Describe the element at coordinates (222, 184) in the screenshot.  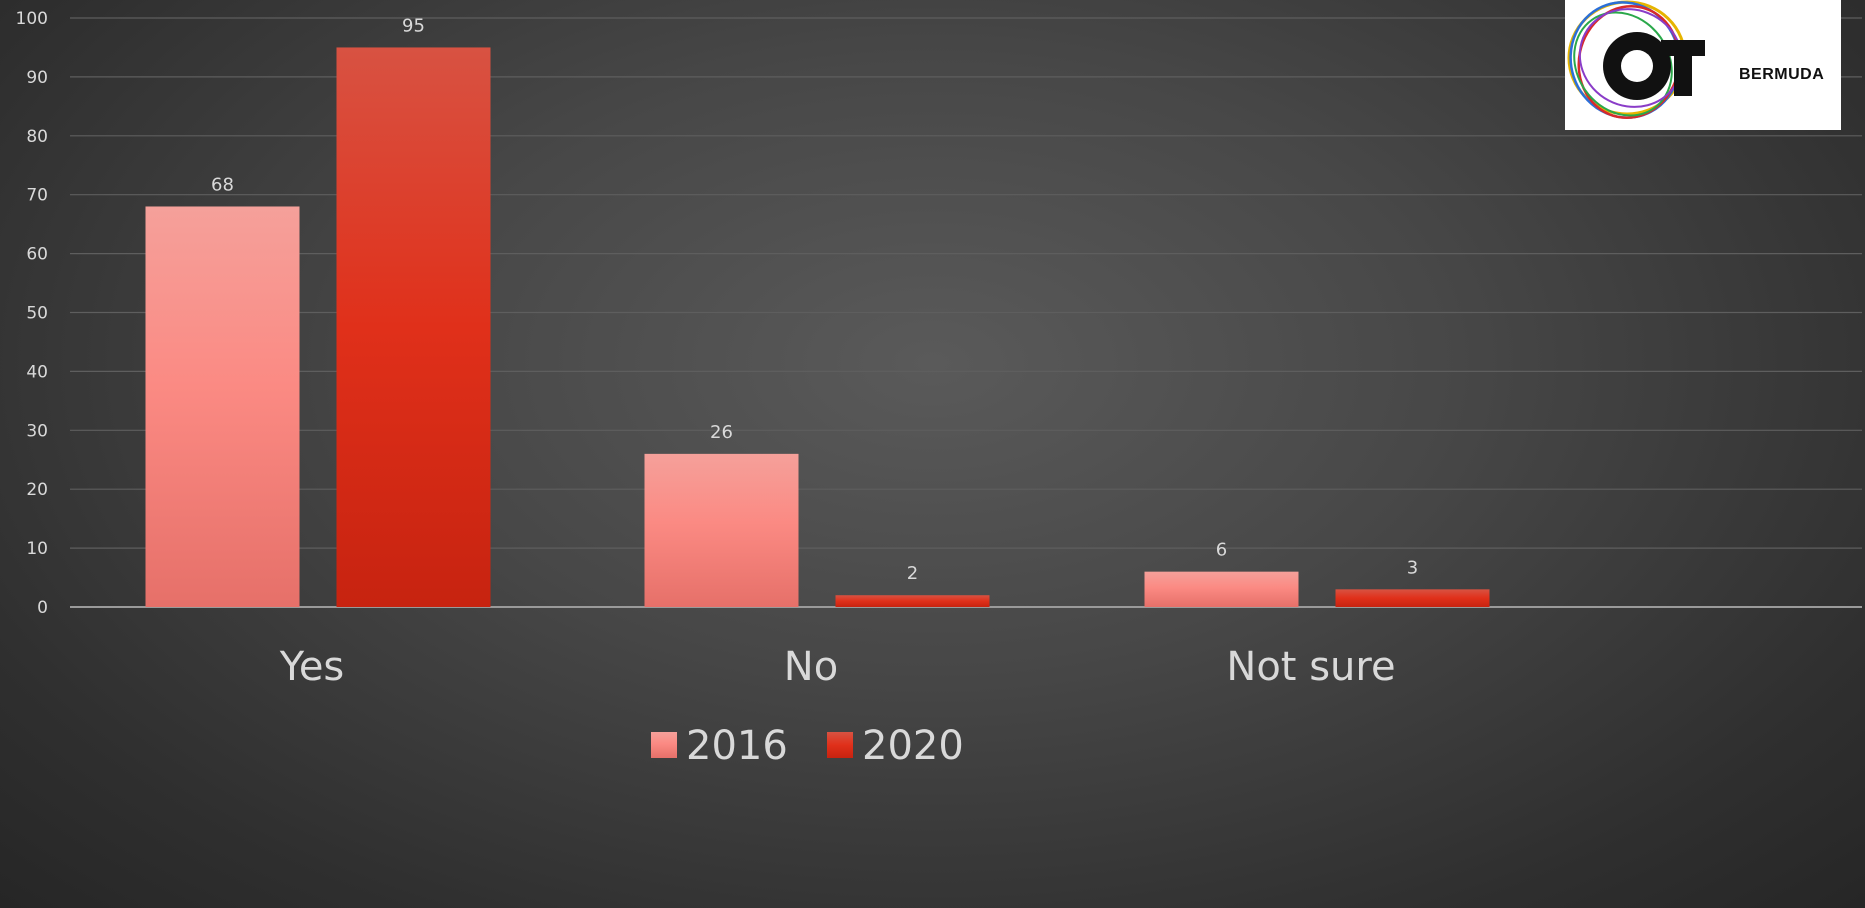
I see `data-label: 68` at that location.